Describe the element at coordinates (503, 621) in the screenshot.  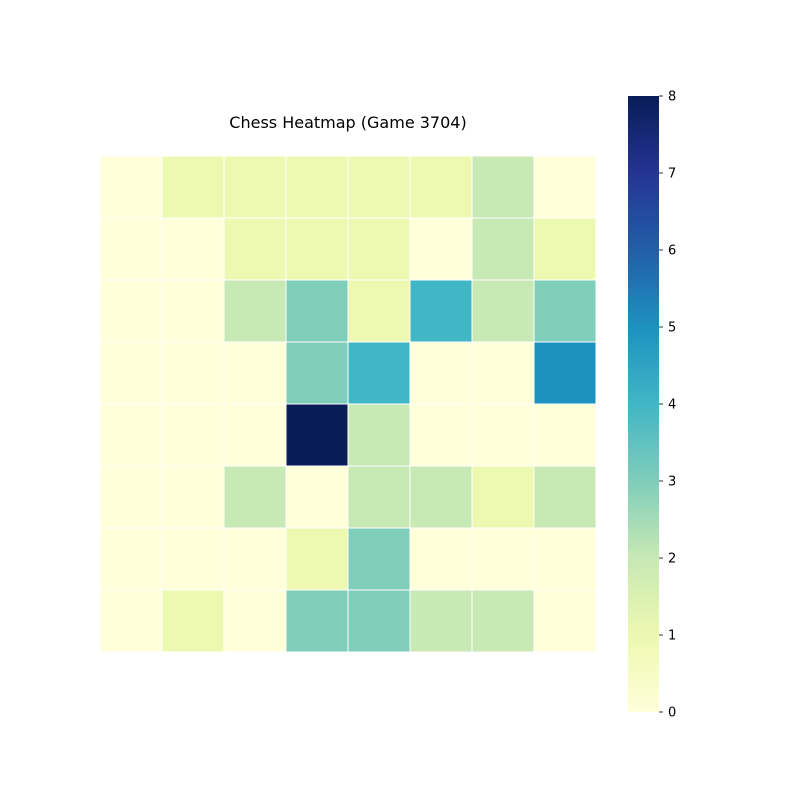
I see `heatmap-cell-r7-c6` at that location.